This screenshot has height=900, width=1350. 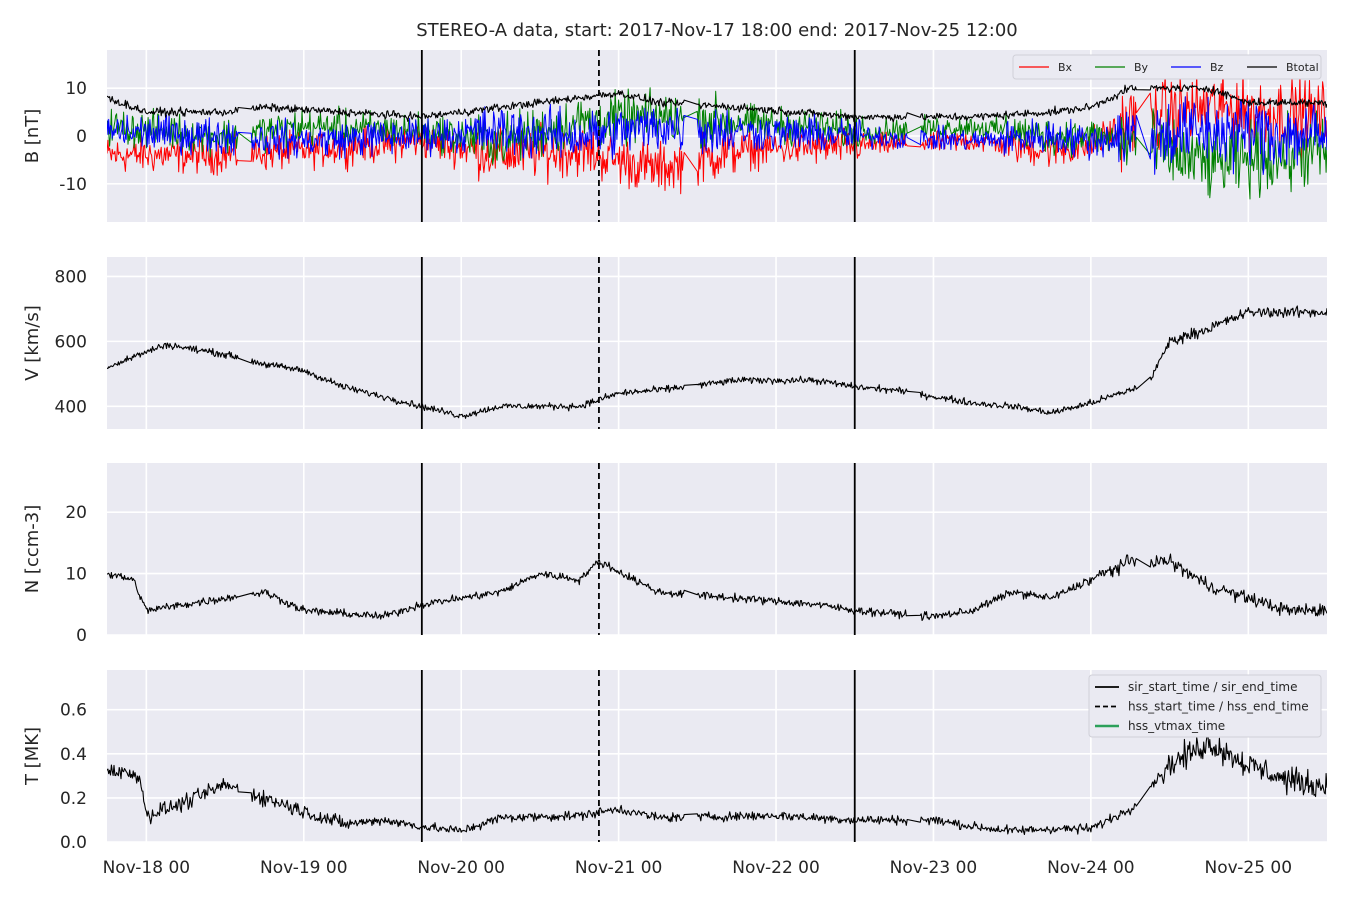 I want to click on series-line-n, so click(x=717, y=587).